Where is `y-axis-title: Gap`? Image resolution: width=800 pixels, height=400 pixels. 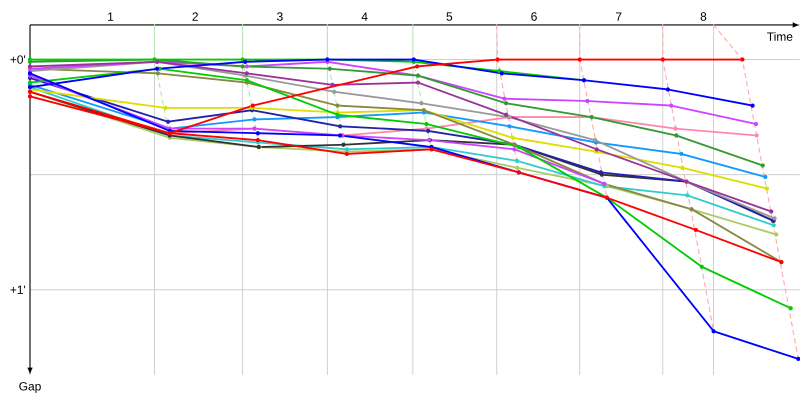 y-axis-title: Gap is located at coordinates (30, 387).